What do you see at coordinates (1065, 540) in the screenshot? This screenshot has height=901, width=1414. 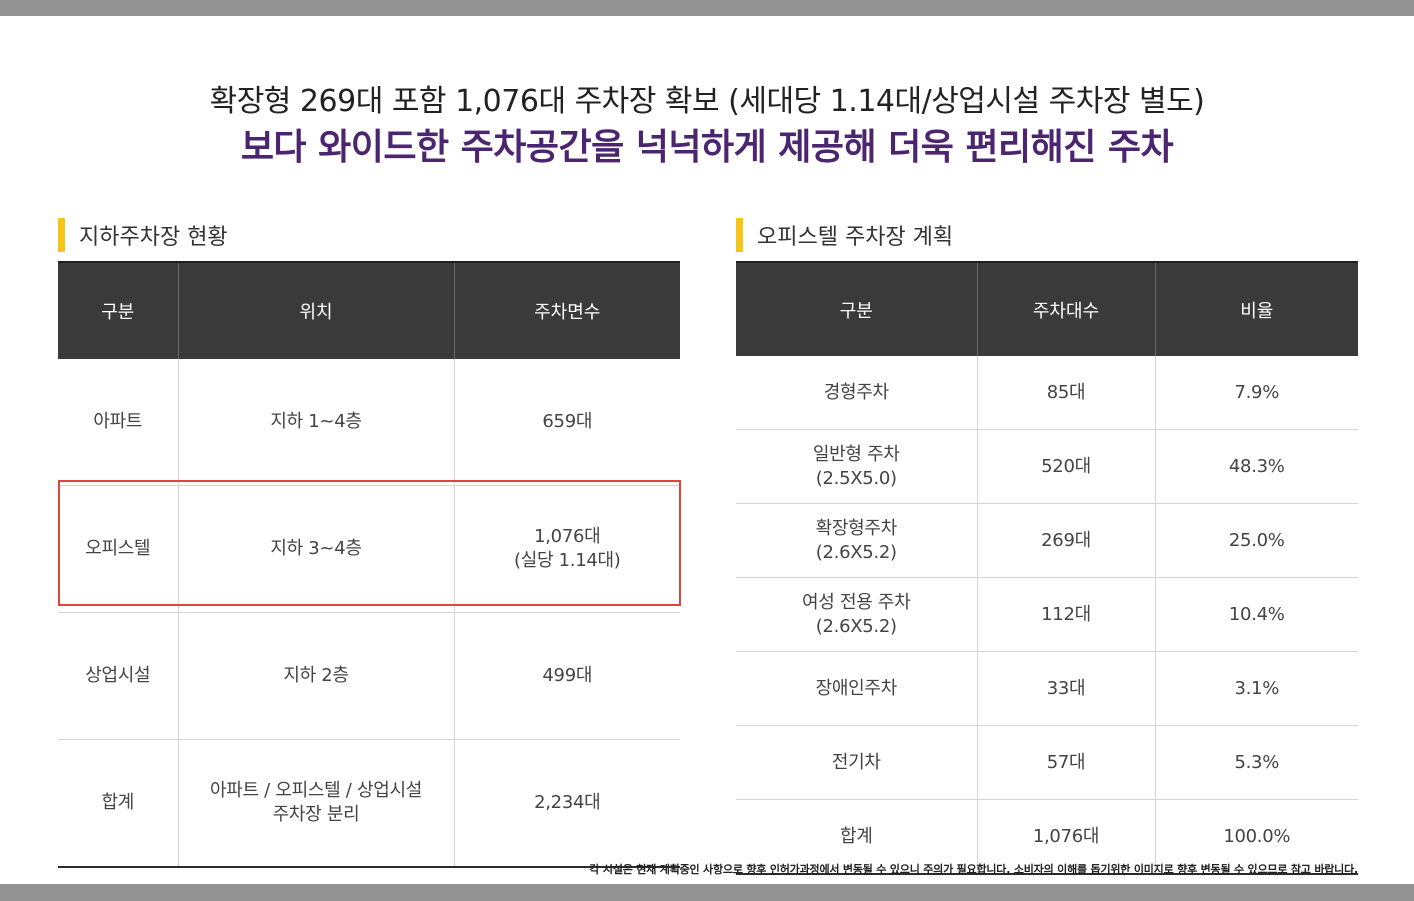 I see `row-count: 269대` at bounding box center [1065, 540].